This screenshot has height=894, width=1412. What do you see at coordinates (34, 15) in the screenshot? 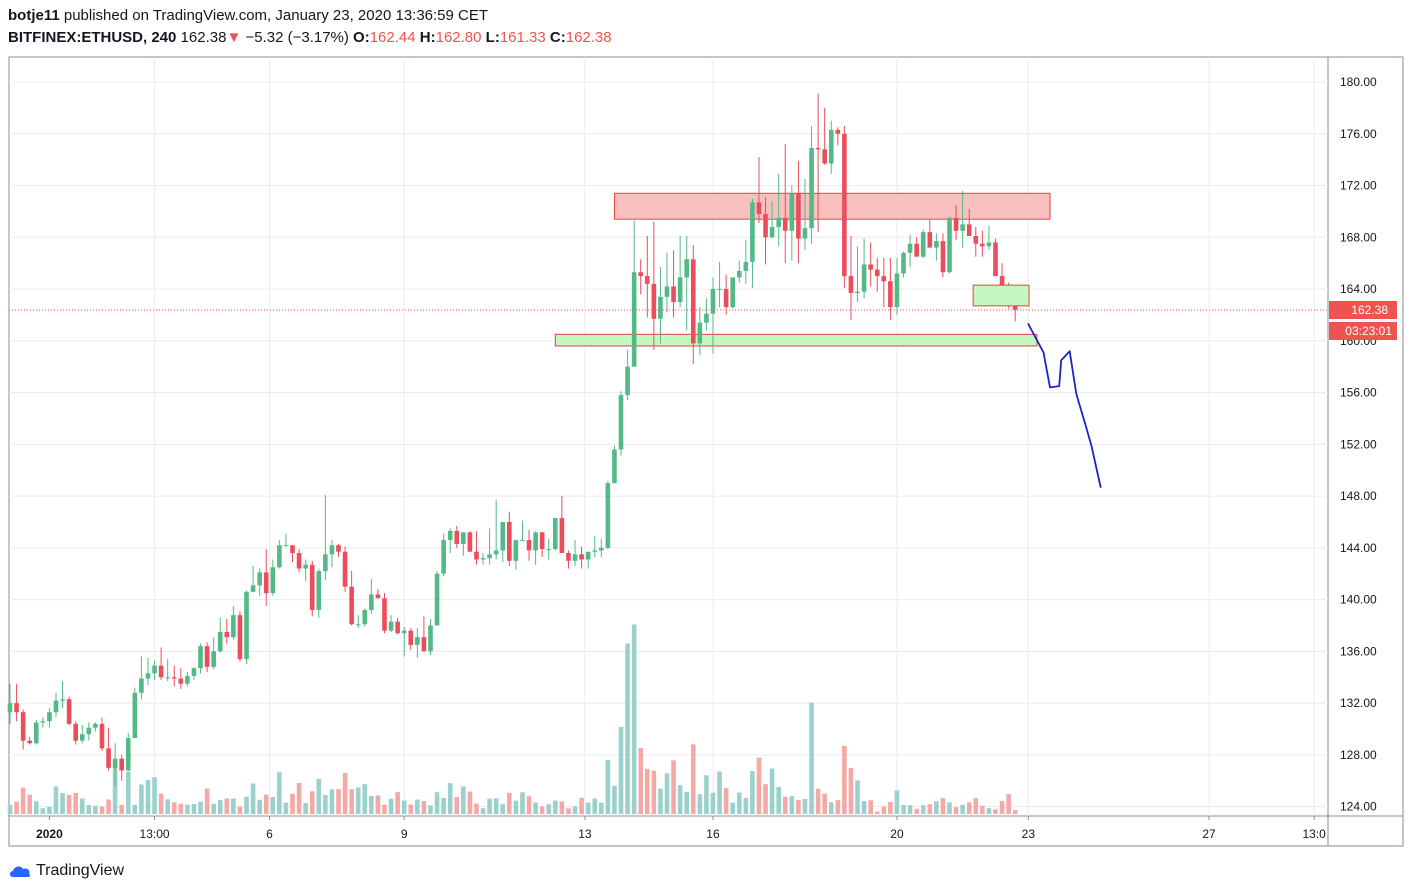
I see `author-name: botje11` at bounding box center [34, 15].